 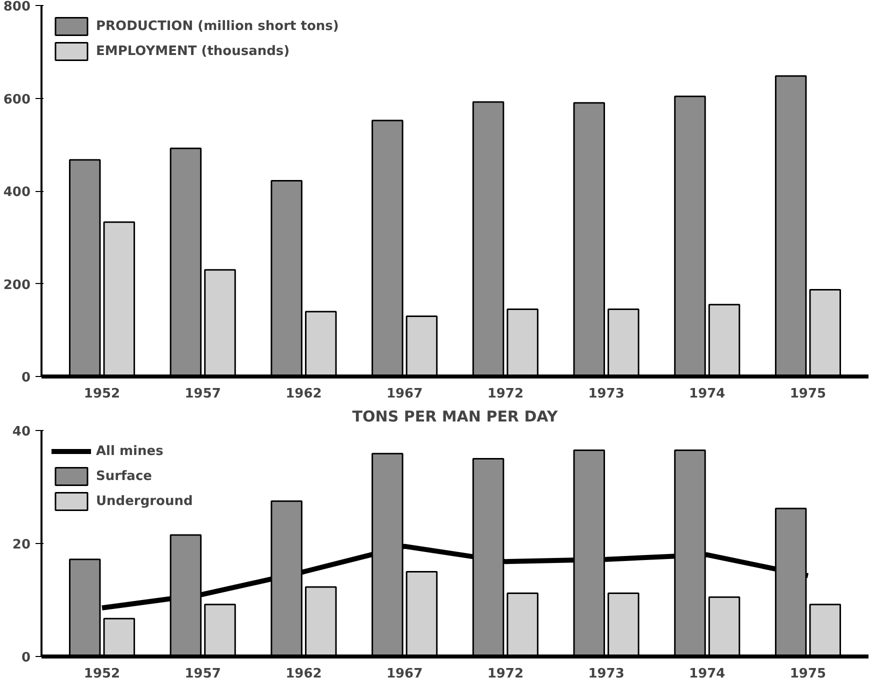 I want to click on legend-label: EMPLOYMENT (thousands), so click(x=193, y=51).